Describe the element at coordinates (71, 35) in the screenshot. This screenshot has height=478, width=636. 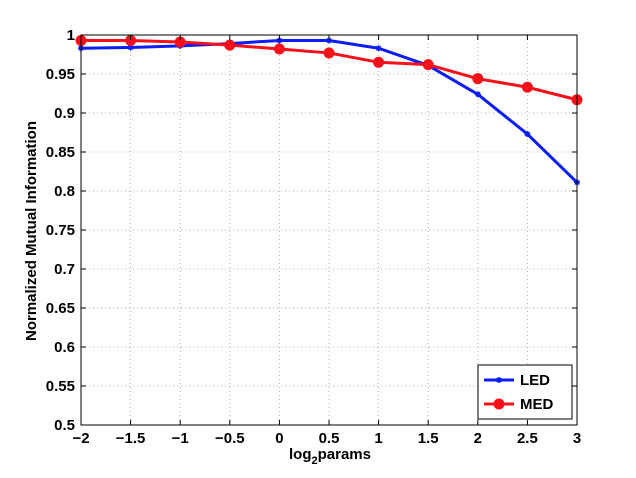
I see `y-tick-label: 1` at that location.